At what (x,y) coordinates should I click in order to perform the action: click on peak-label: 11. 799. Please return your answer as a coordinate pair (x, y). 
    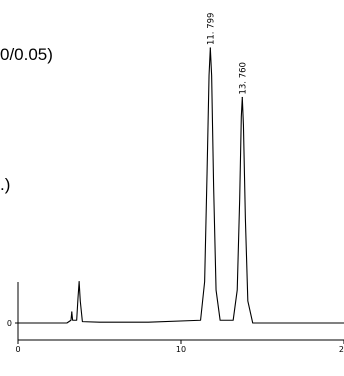
    Looking at the image, I should click on (211, 29).